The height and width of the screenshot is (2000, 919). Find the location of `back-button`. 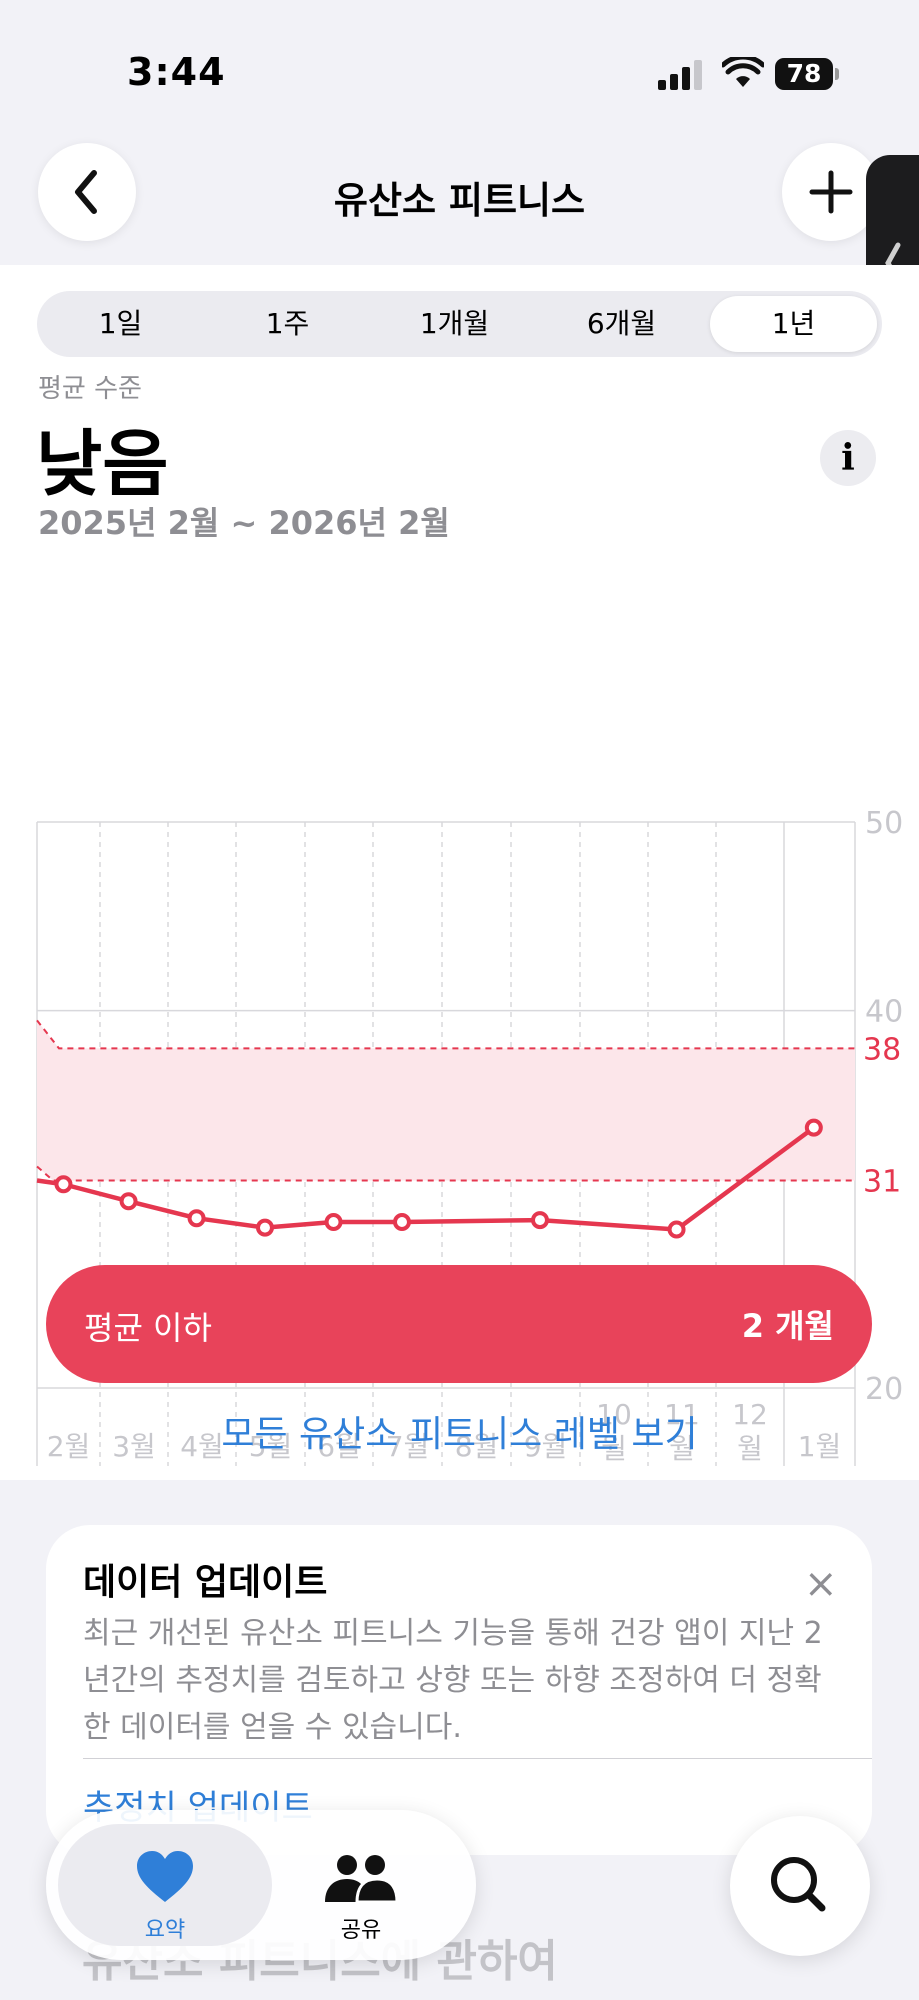

back-button is located at coordinates (87, 192).